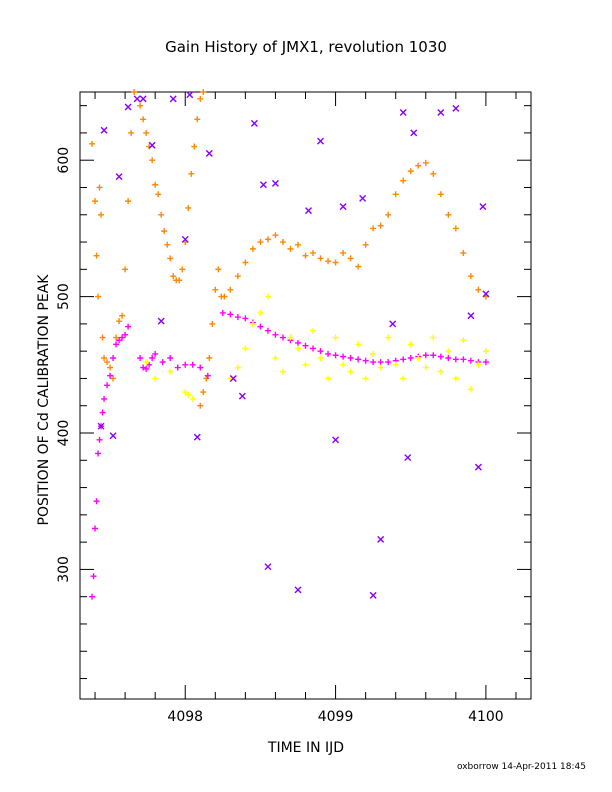 This screenshot has height=792, width=612. Describe the element at coordinates (306, 748) in the screenshot. I see `x-axis-label: TIME IN IJD` at that location.